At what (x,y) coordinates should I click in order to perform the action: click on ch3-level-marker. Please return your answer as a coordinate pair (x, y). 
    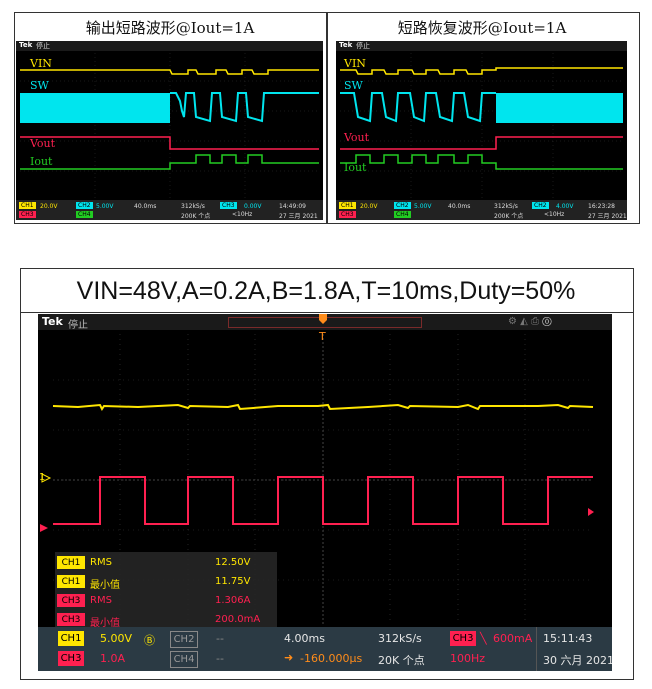
    Looking at the image, I should click on (44, 528).